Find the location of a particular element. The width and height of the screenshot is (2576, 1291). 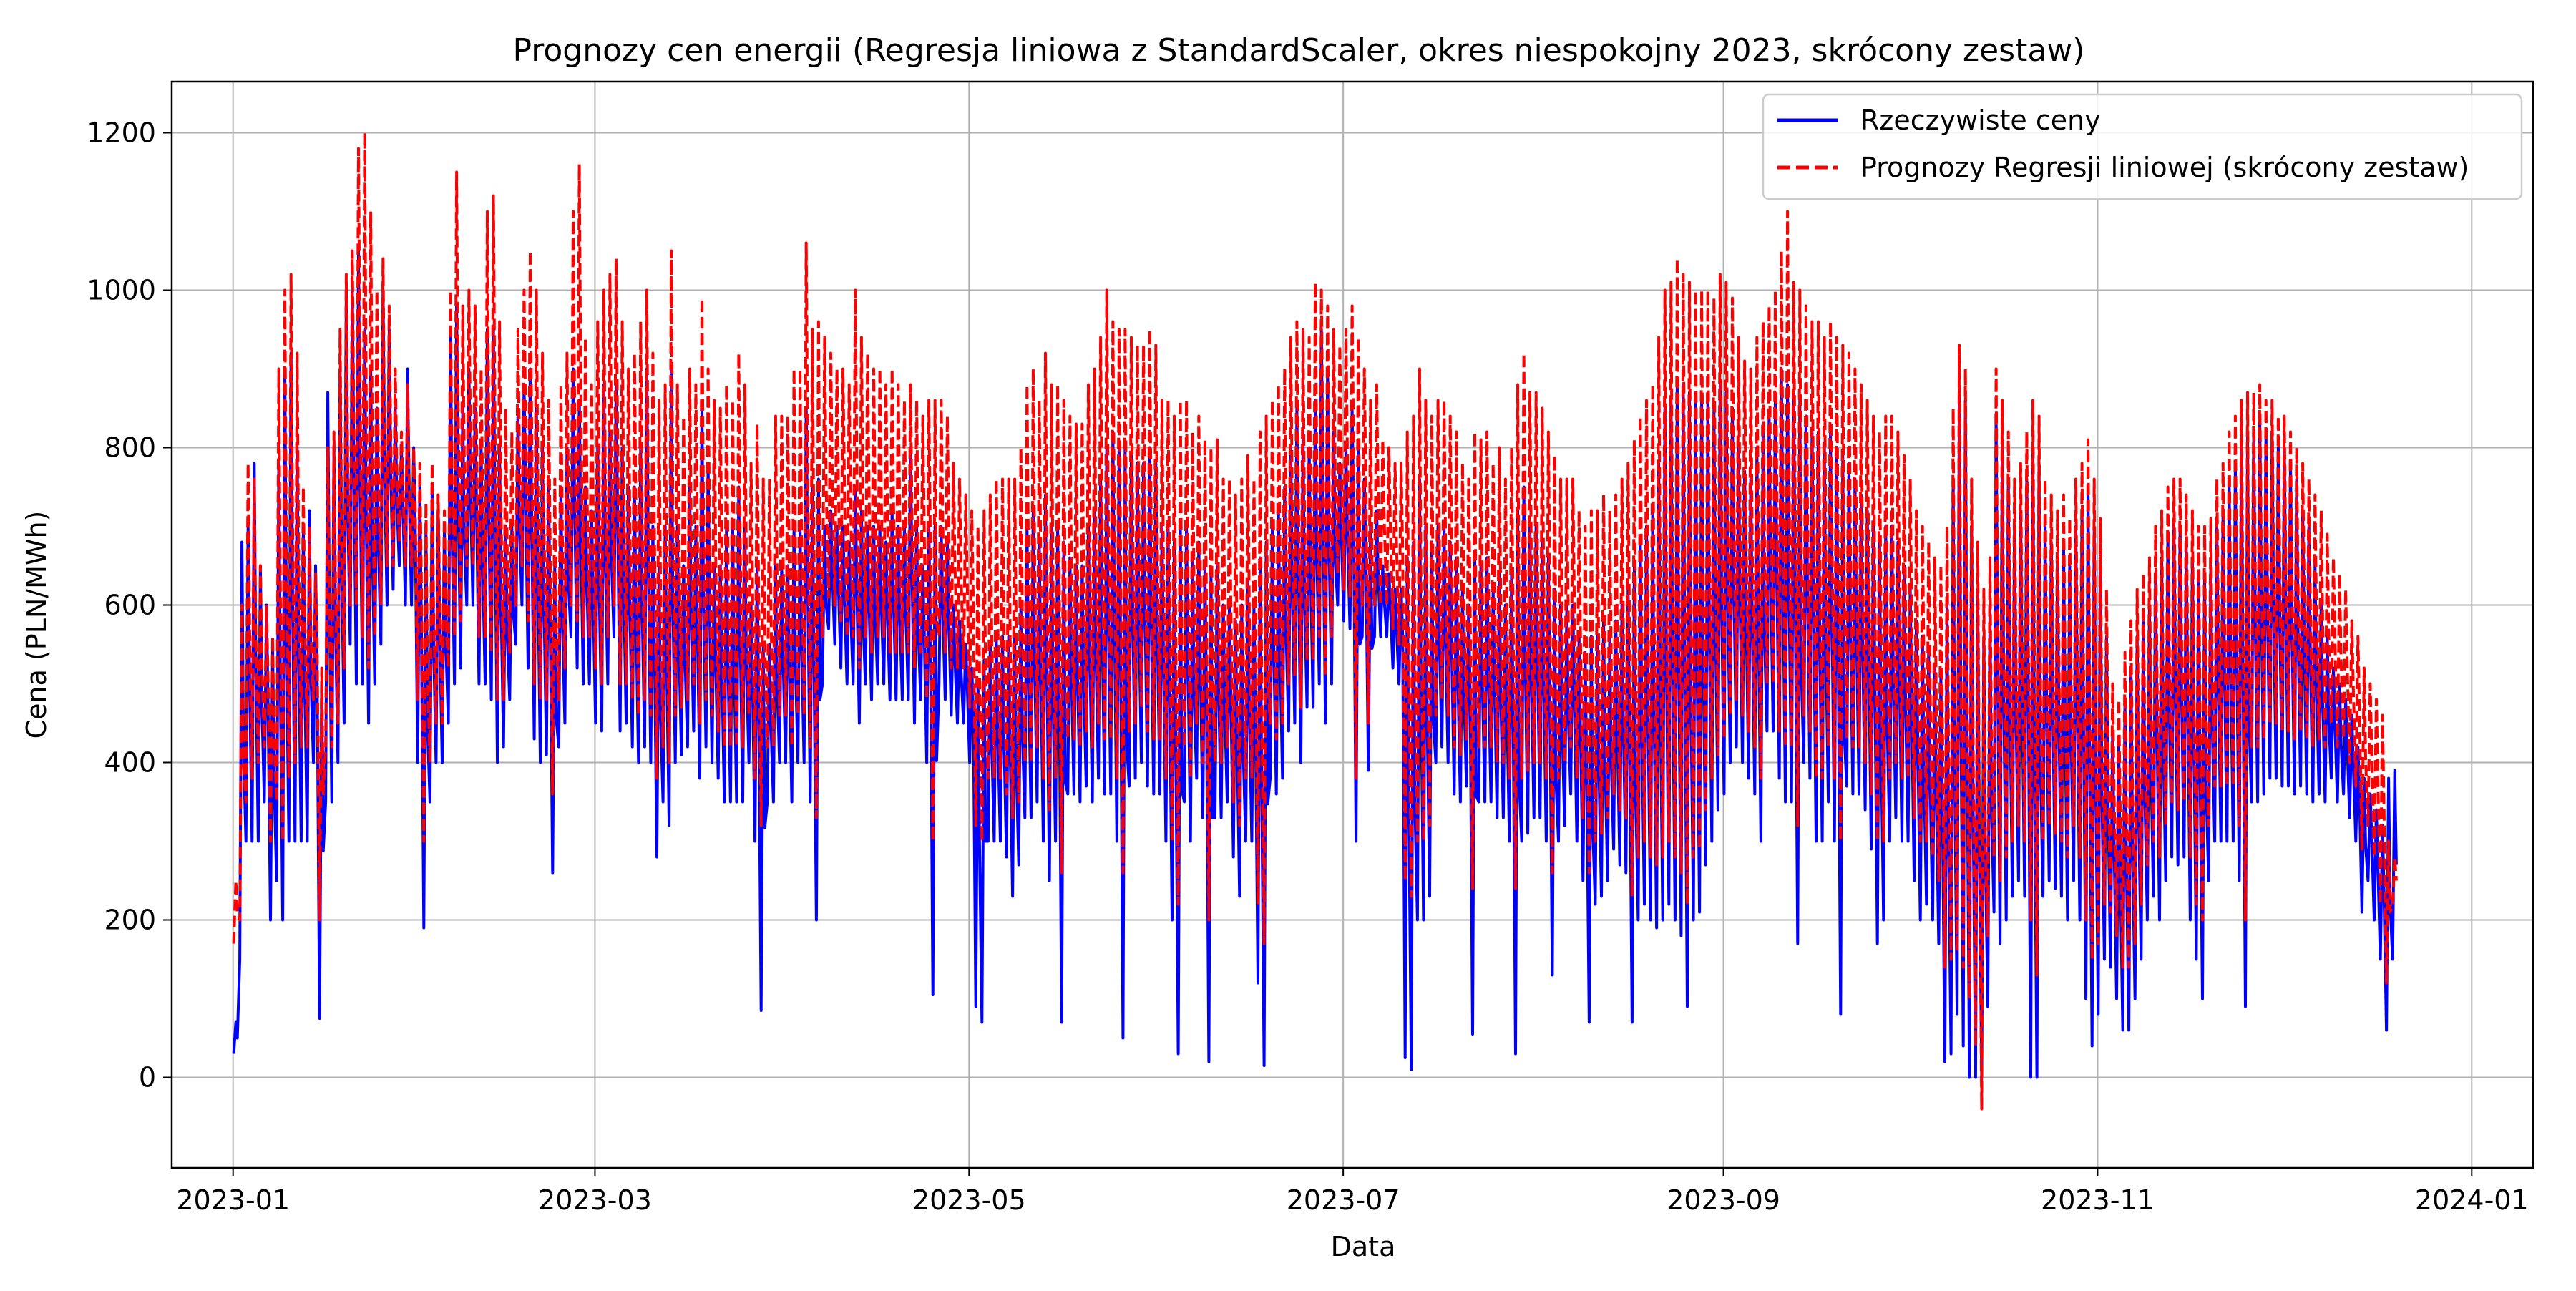

legend-label-actual: Rzeczywiste ceny is located at coordinates (1980, 120).